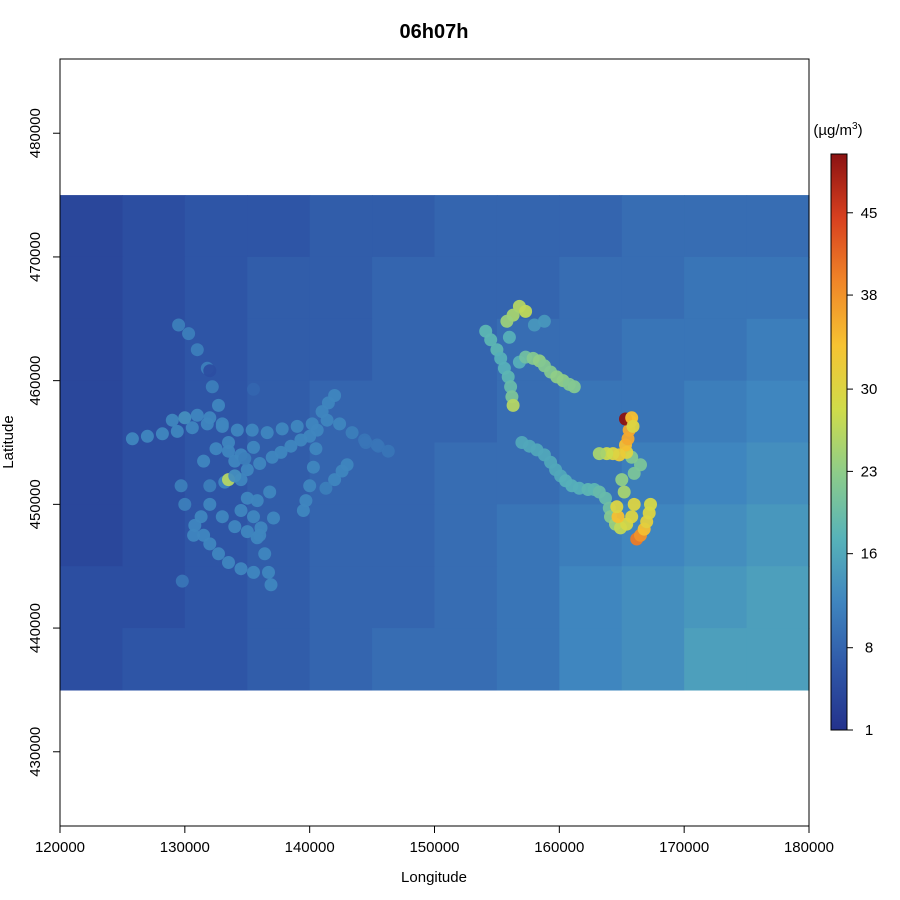 This screenshot has width=900, height=900. What do you see at coordinates (869, 295) in the screenshot?
I see `colorbar-tick-label: 38` at bounding box center [869, 295].